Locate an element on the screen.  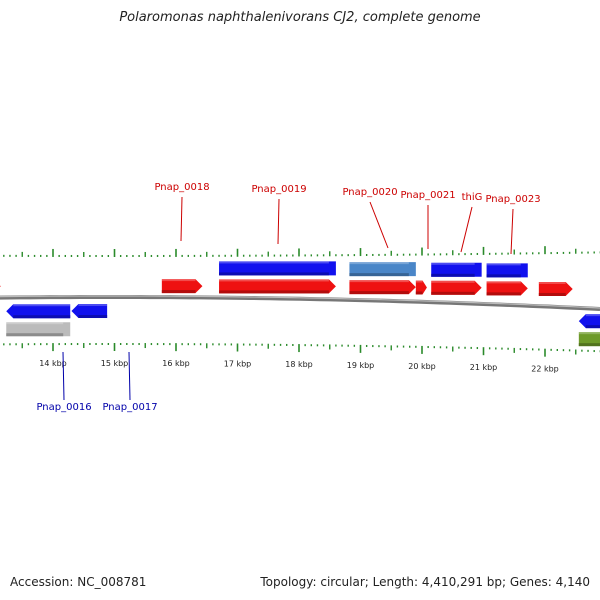
gene-label: Pnap_0017 is located at coordinates (129, 407).